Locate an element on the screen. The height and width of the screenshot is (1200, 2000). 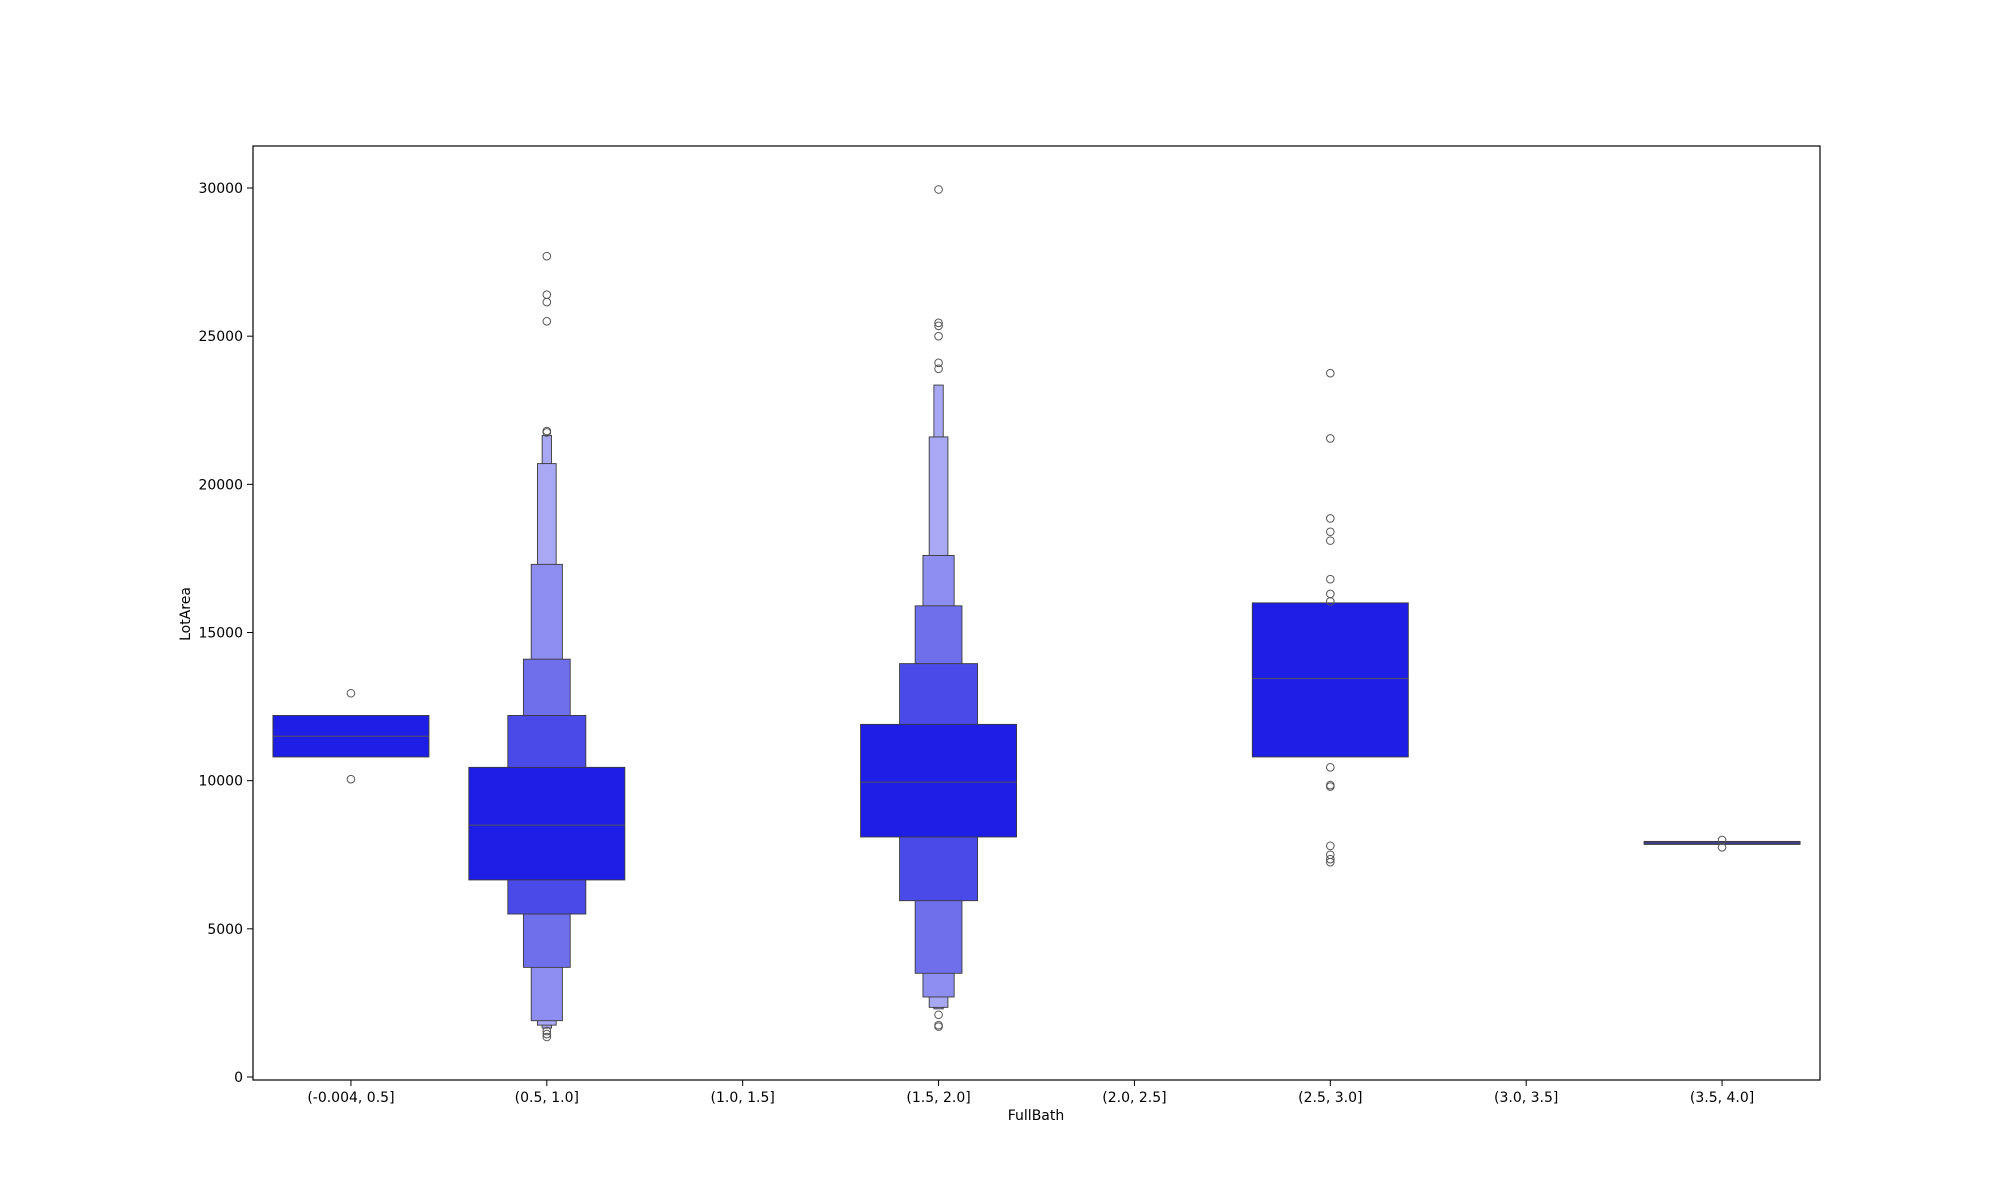
y-tick-label: 10000 is located at coordinates (220, 782).